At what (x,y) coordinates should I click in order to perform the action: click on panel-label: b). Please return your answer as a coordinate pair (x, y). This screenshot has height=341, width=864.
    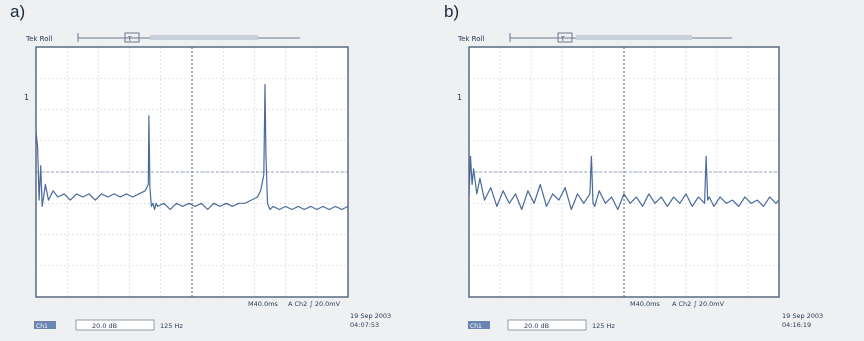
    Looking at the image, I should click on (452, 11).